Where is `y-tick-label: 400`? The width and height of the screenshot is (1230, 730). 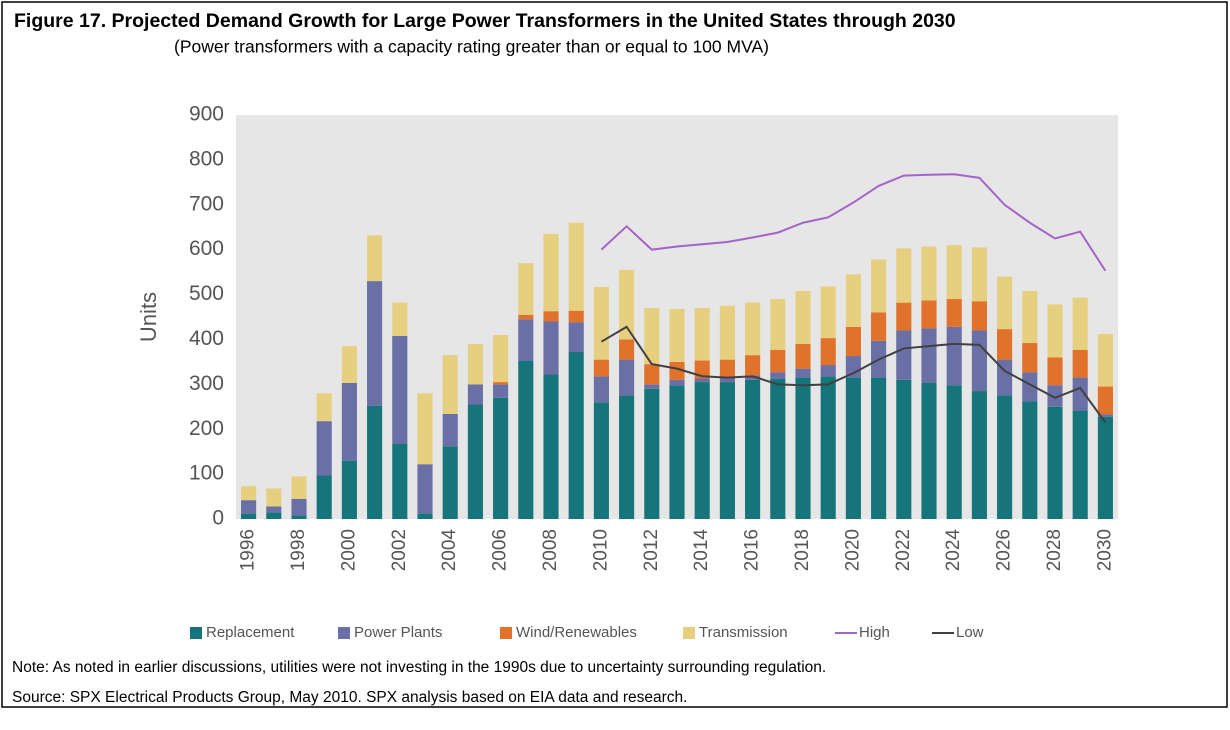 y-tick-label: 400 is located at coordinates (206, 338).